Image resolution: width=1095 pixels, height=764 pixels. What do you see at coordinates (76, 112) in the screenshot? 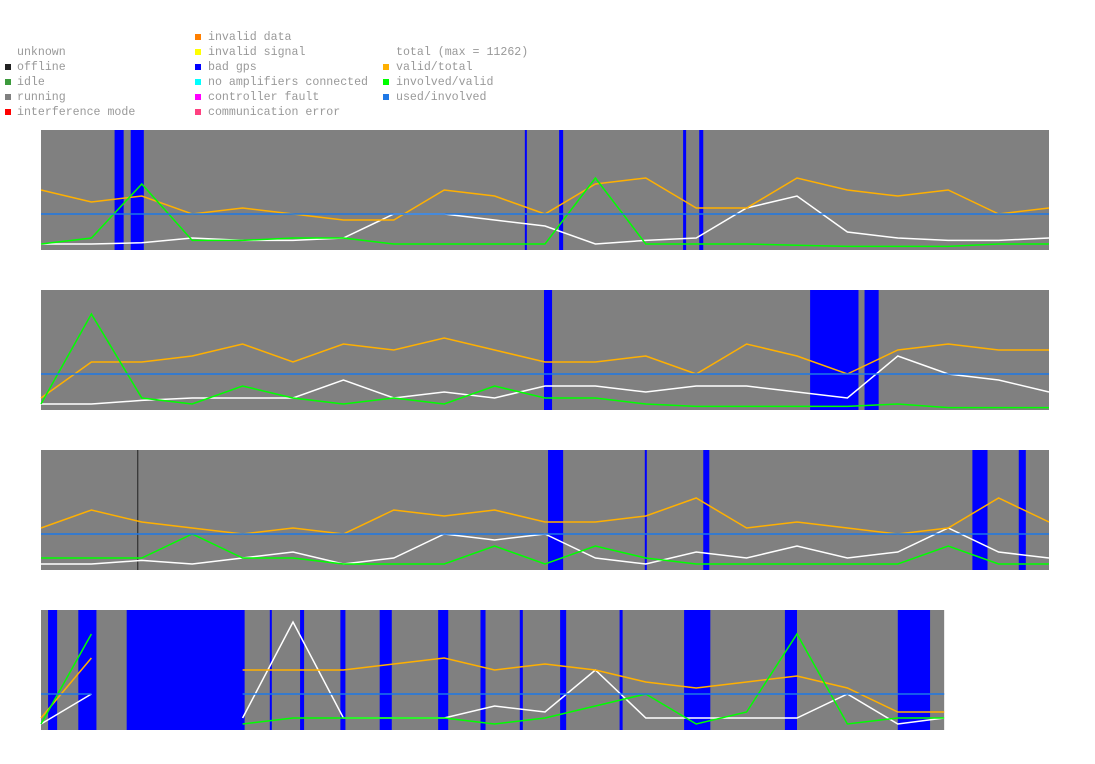
I see `legend-label: interference mode` at bounding box center [76, 112].